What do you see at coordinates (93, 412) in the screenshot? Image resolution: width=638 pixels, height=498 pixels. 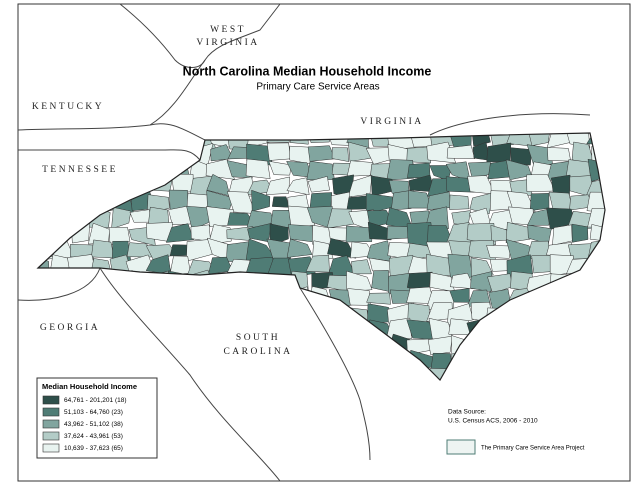 I see `legend-label: 51,103 - 64,760 (23)` at bounding box center [93, 412].